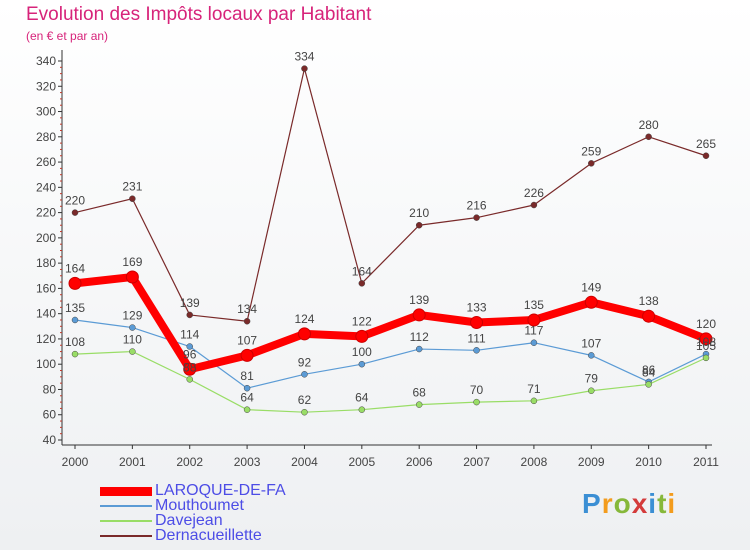 This screenshot has height=550, width=750. I want to click on data-label: 62, so click(305, 400).